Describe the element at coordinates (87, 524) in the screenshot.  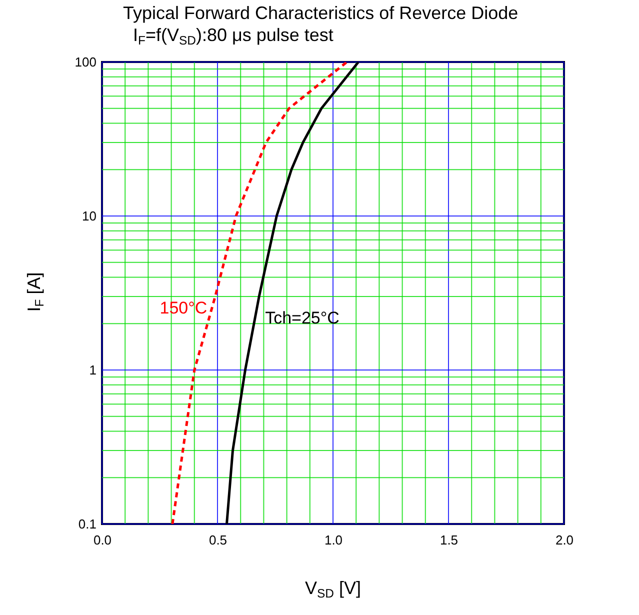
I see `y-tick-label: 0.1` at that location.